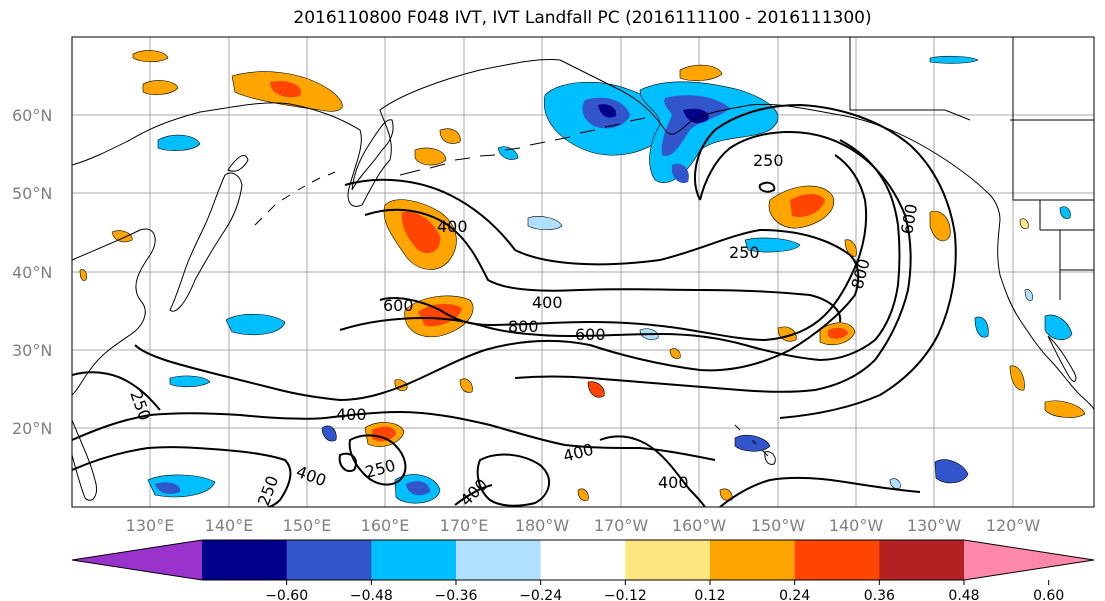 This screenshot has width=1105, height=601. I want to click on lon-label: 130°E, so click(150, 525).